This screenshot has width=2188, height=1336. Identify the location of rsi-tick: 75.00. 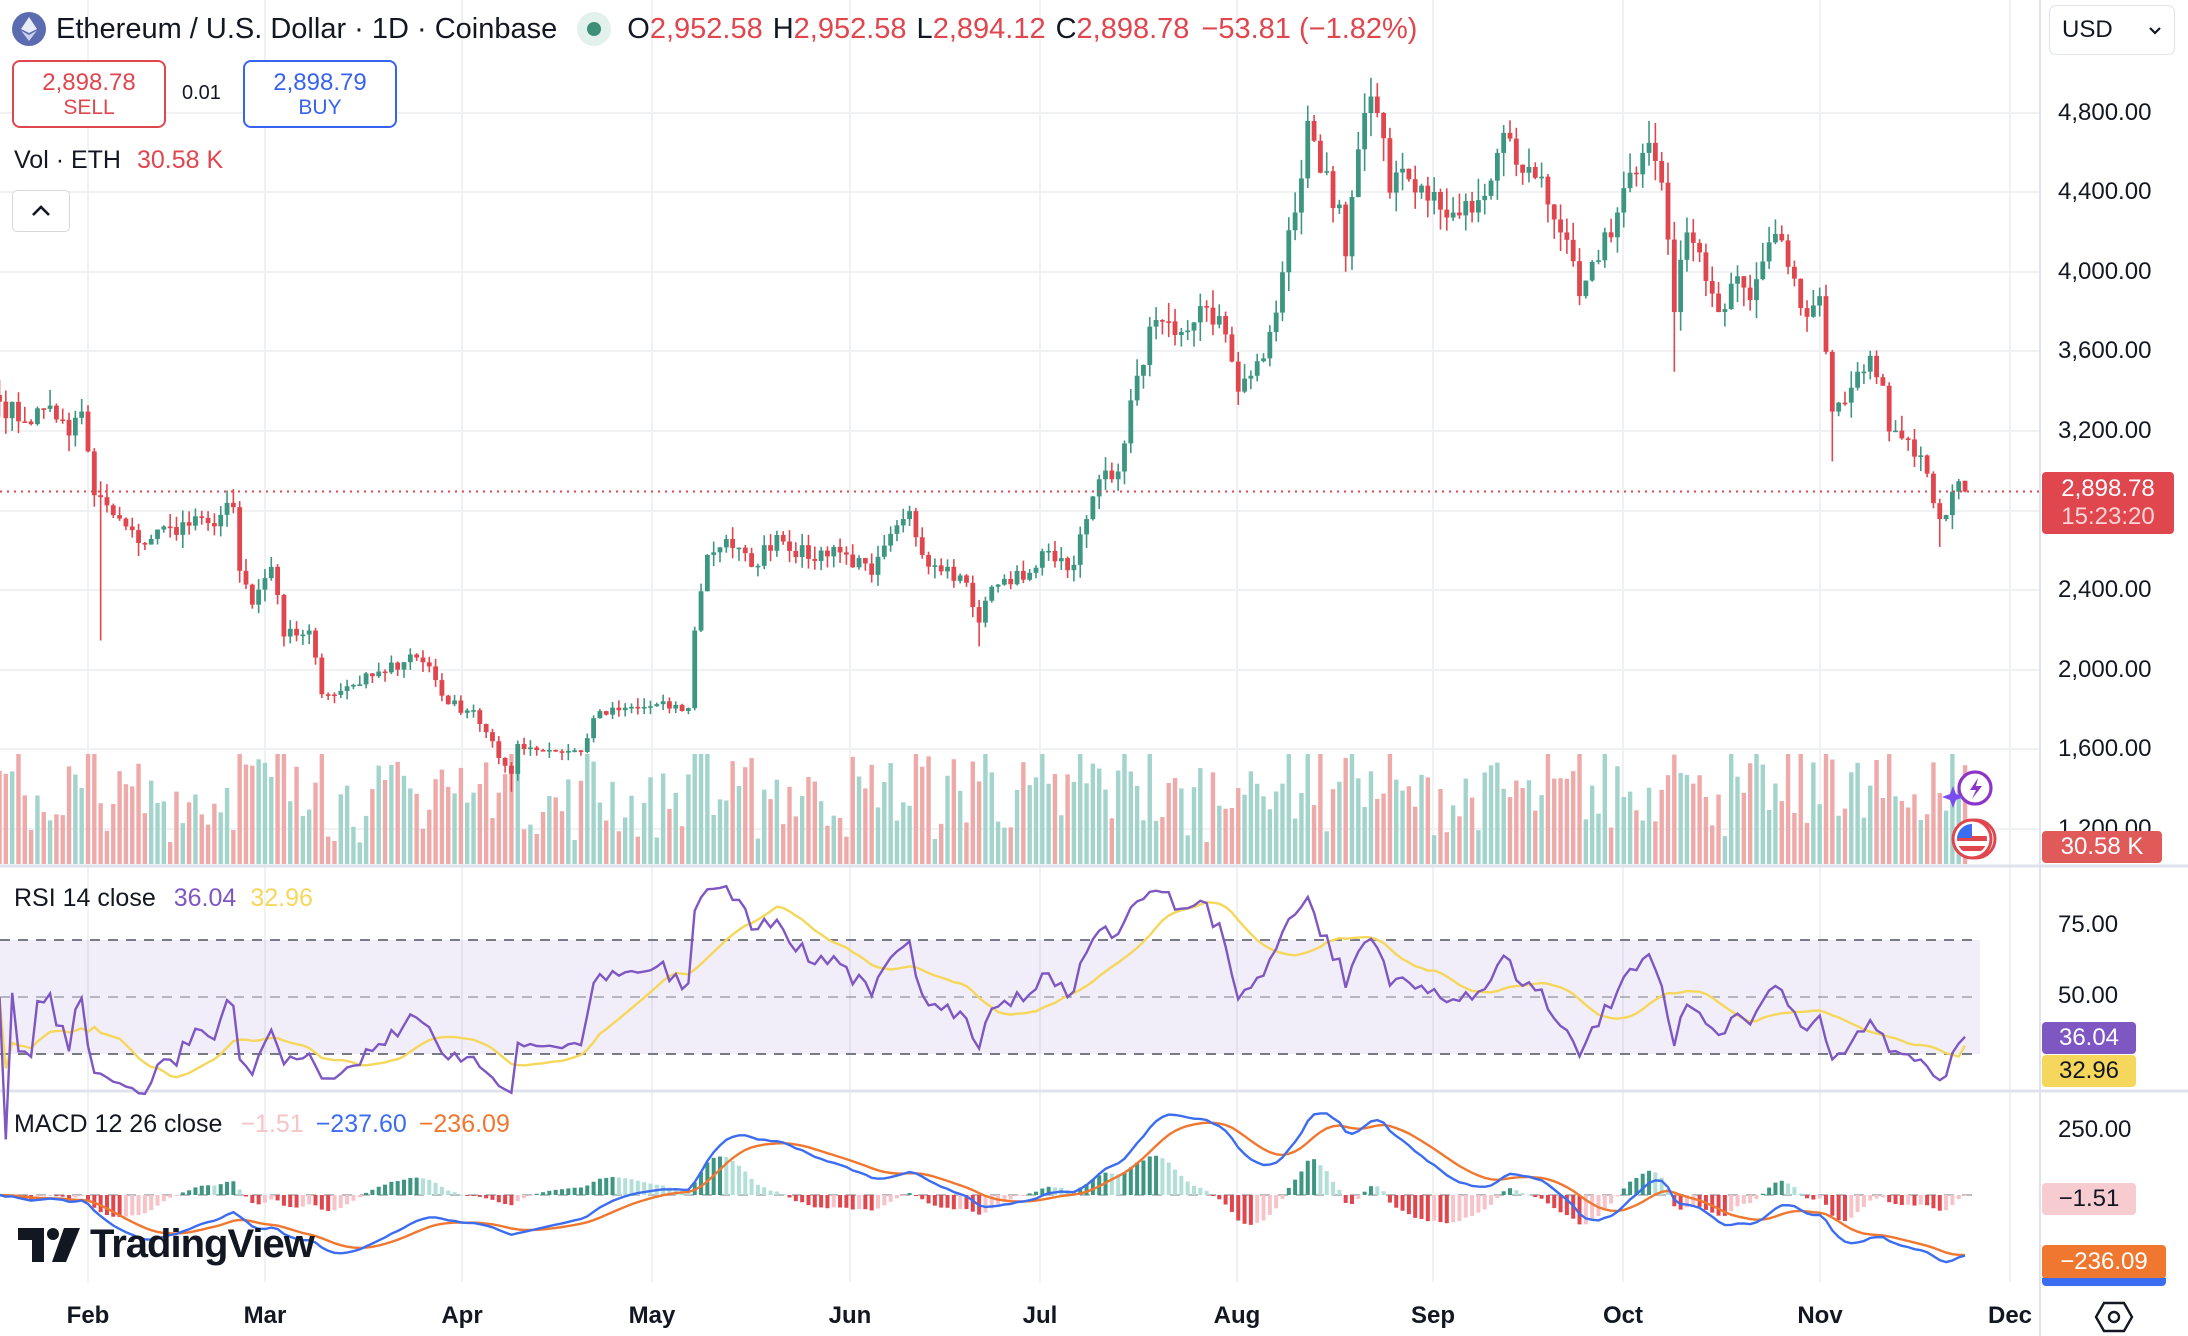
(2088, 924).